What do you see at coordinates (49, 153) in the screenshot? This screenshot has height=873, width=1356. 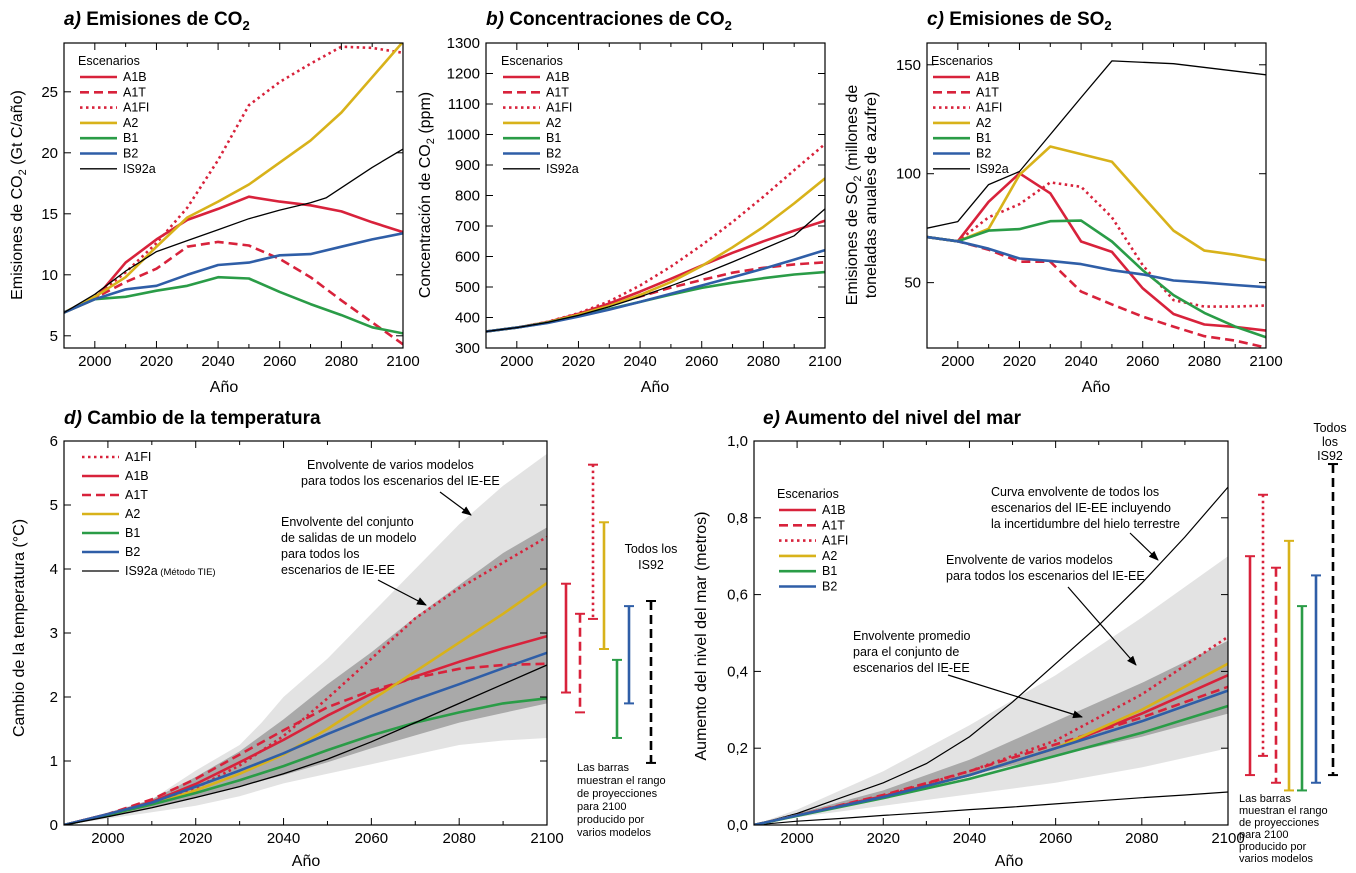 I see `y-tick-label: 20` at bounding box center [49, 153].